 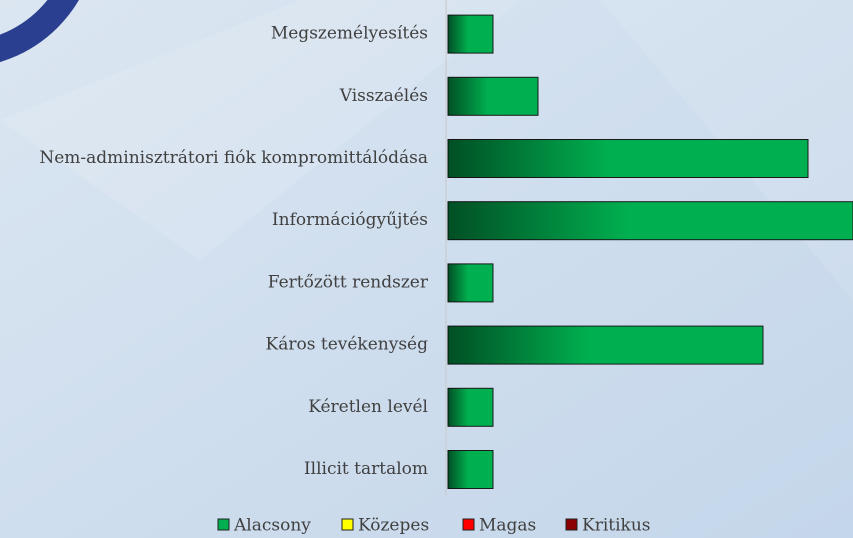 I want to click on y-tick-label: Káros tevékenység, so click(x=347, y=345).